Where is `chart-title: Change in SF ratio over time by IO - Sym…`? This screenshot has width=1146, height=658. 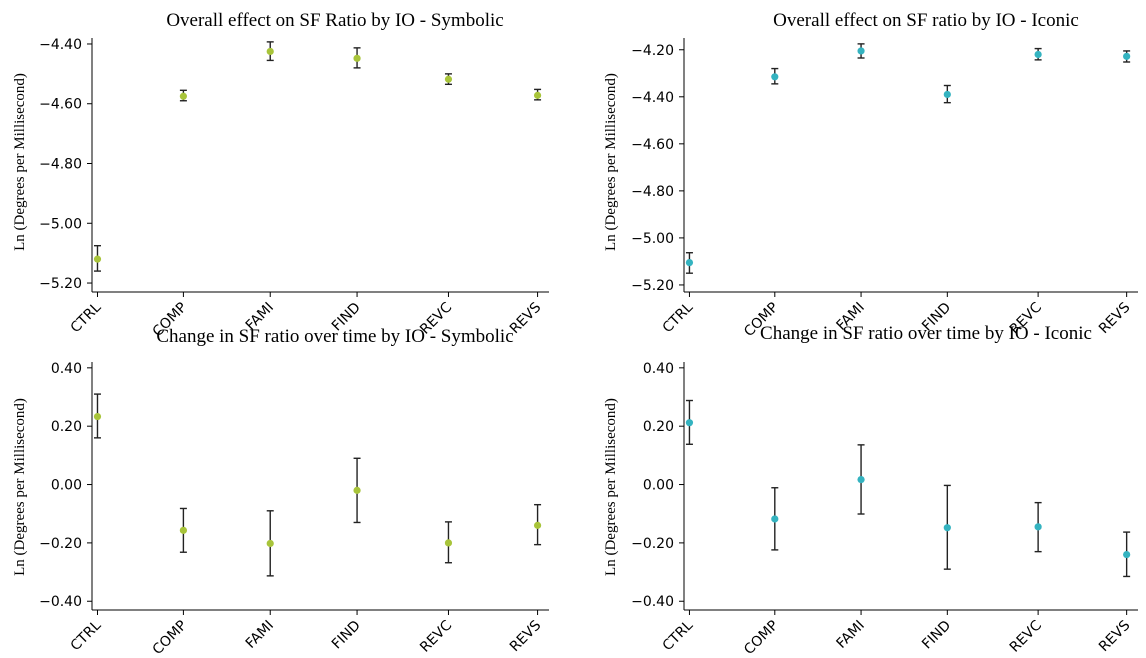
chart-title: Change in SF ratio over time by IO - Sym… is located at coordinates (334, 336).